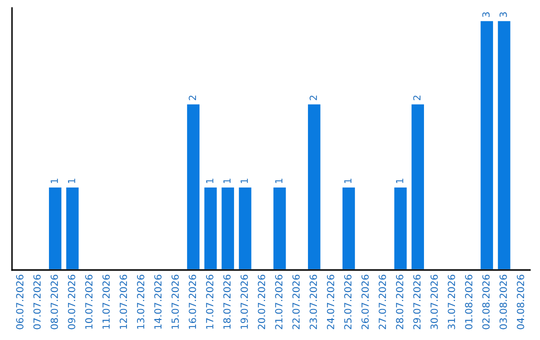  I want to click on x-tick-label: 03.08.2026, so click(503, 302).